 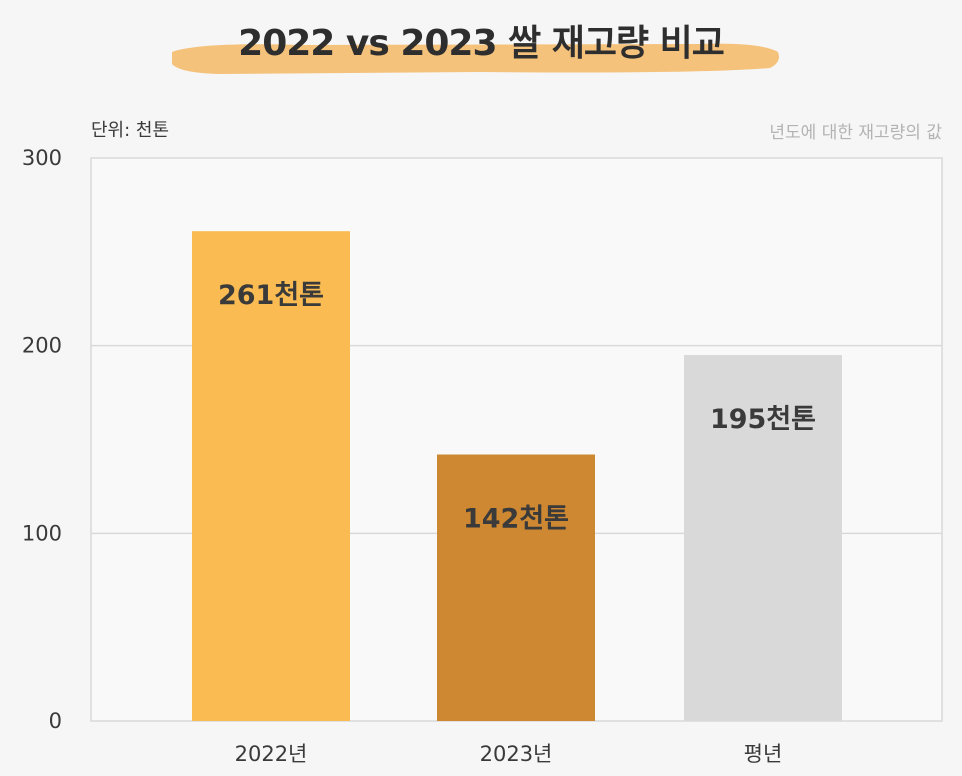 What do you see at coordinates (475, 58) in the screenshot?
I see `title-highlight-brush` at bounding box center [475, 58].